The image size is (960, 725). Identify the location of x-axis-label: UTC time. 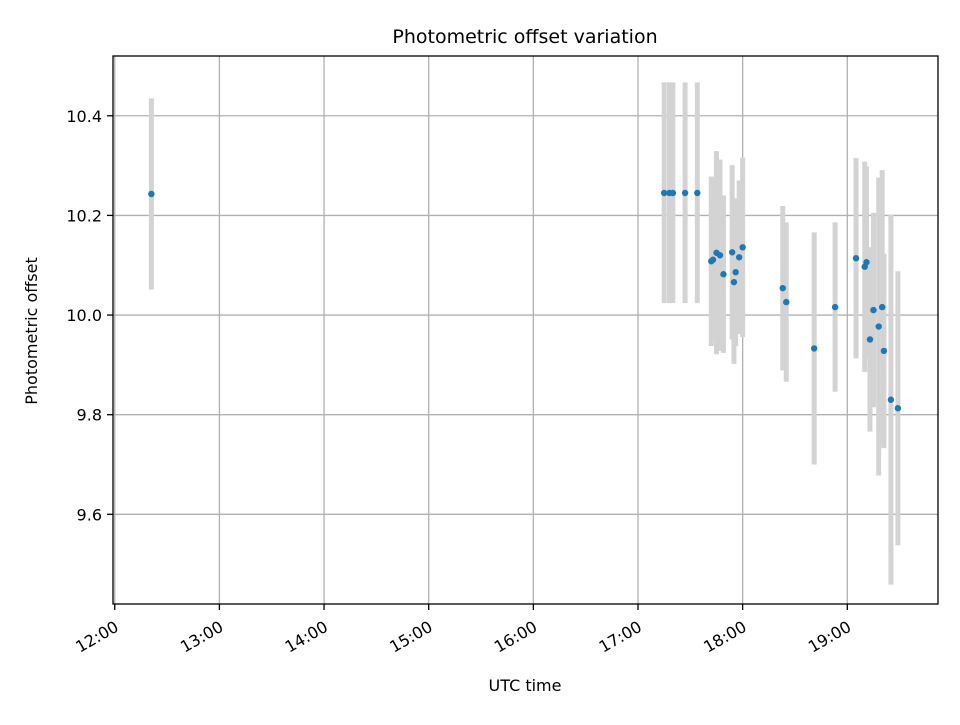
(525, 685).